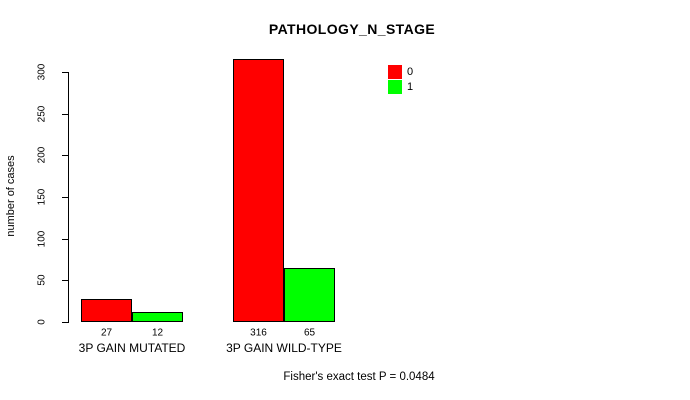  What do you see at coordinates (42, 114) in the screenshot?
I see `y-tick-label: 250` at bounding box center [42, 114].